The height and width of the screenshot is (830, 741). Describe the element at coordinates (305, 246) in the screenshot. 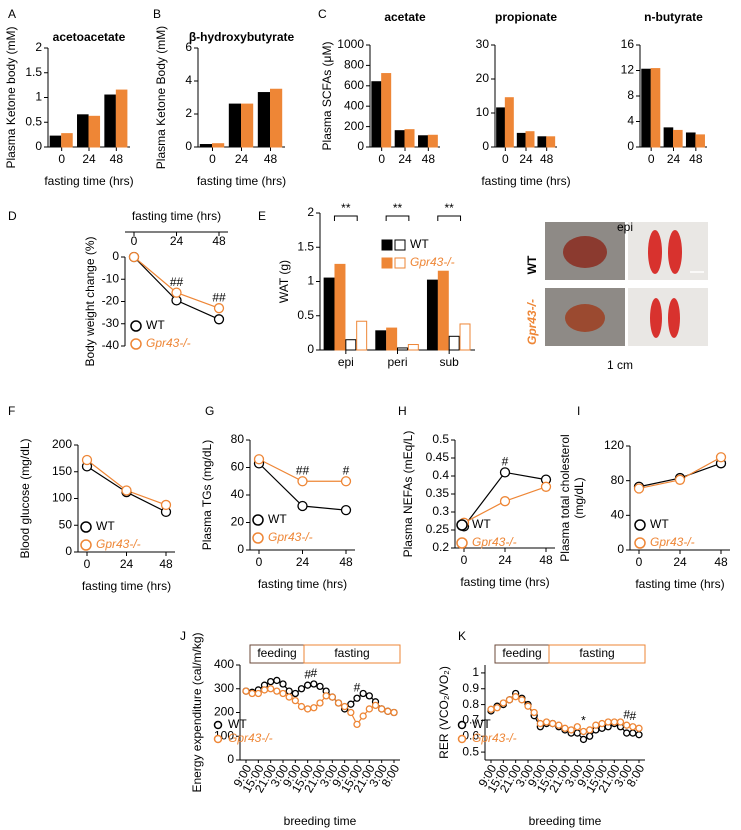

I see `y-tick-label: 1.5` at that location.